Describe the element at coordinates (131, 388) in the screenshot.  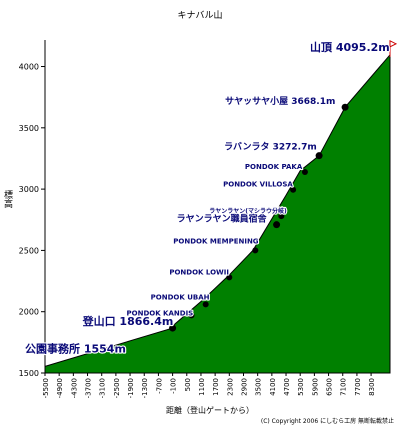
I see `x-tick-label: -1900` at that location.